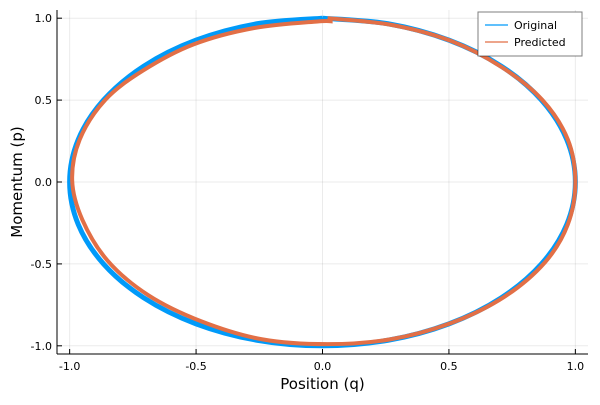 The image size is (600, 405). I want to click on legend: Original Predicted, so click(530, 34).